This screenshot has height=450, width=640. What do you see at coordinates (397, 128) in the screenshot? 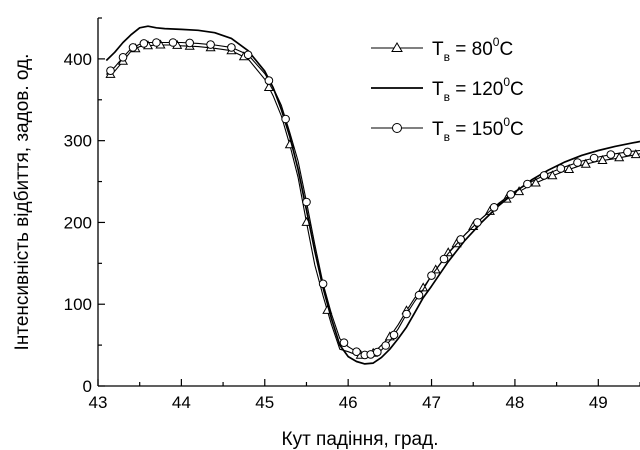
I see `legend-circle-marker` at bounding box center [397, 128].